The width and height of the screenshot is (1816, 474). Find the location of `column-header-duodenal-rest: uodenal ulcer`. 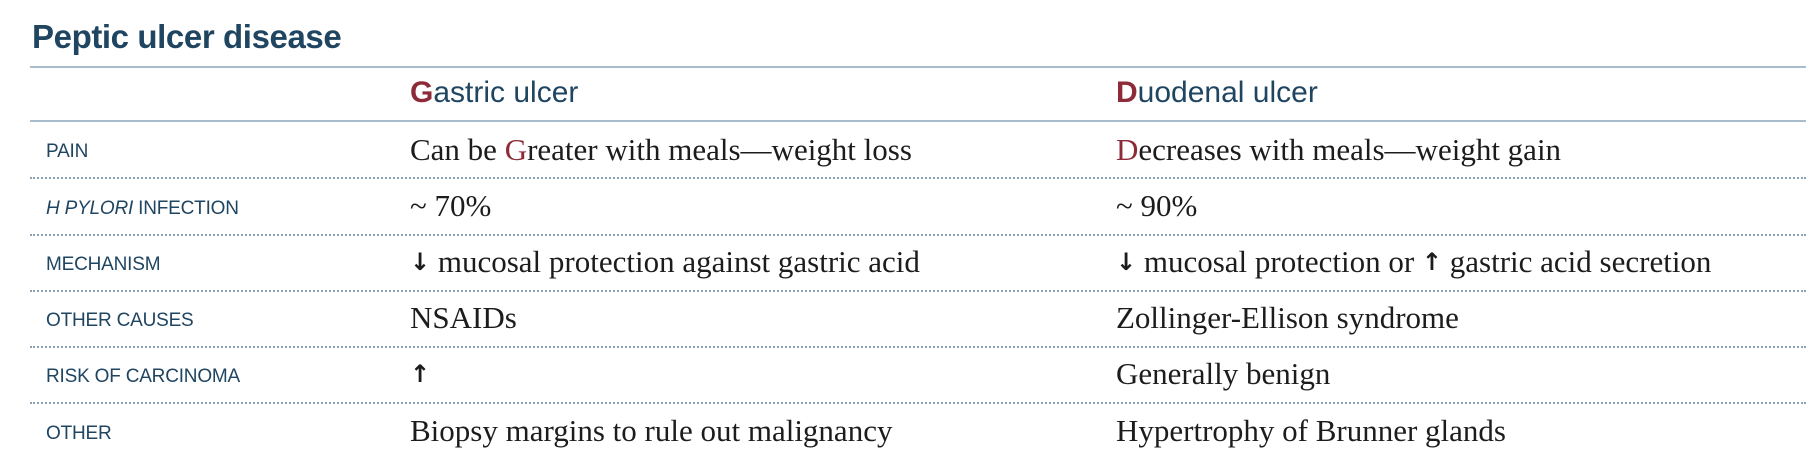

column-header-duodenal-rest: uodenal ulcer is located at coordinates (1227, 92).